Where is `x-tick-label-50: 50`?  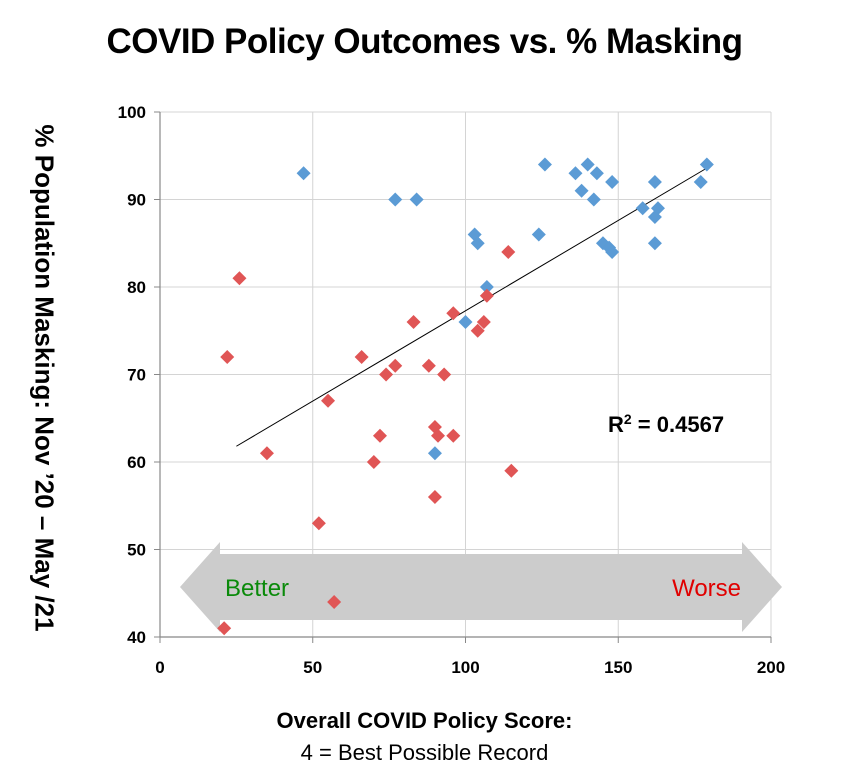 x-tick-label-50: 50 is located at coordinates (312, 667).